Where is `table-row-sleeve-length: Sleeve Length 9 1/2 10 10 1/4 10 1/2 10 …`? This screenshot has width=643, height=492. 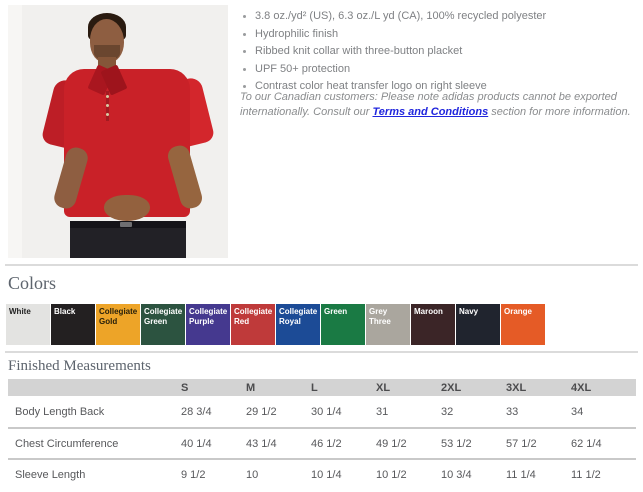 table-row-sleeve-length: Sleeve Length 9 1/2 10 10 1/4 10 1/2 10 … is located at coordinates (322, 473).